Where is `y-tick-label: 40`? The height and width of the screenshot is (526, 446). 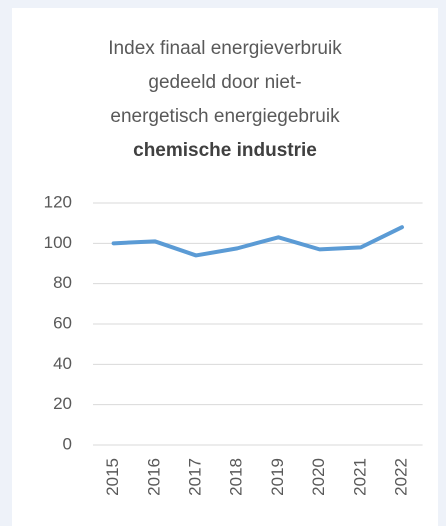 y-tick-label: 40 is located at coordinates (62, 363).